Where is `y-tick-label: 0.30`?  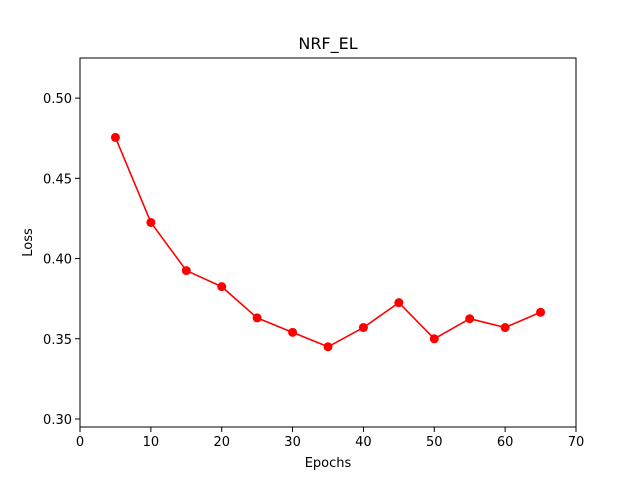
y-tick-label: 0.30 is located at coordinates (57, 420).